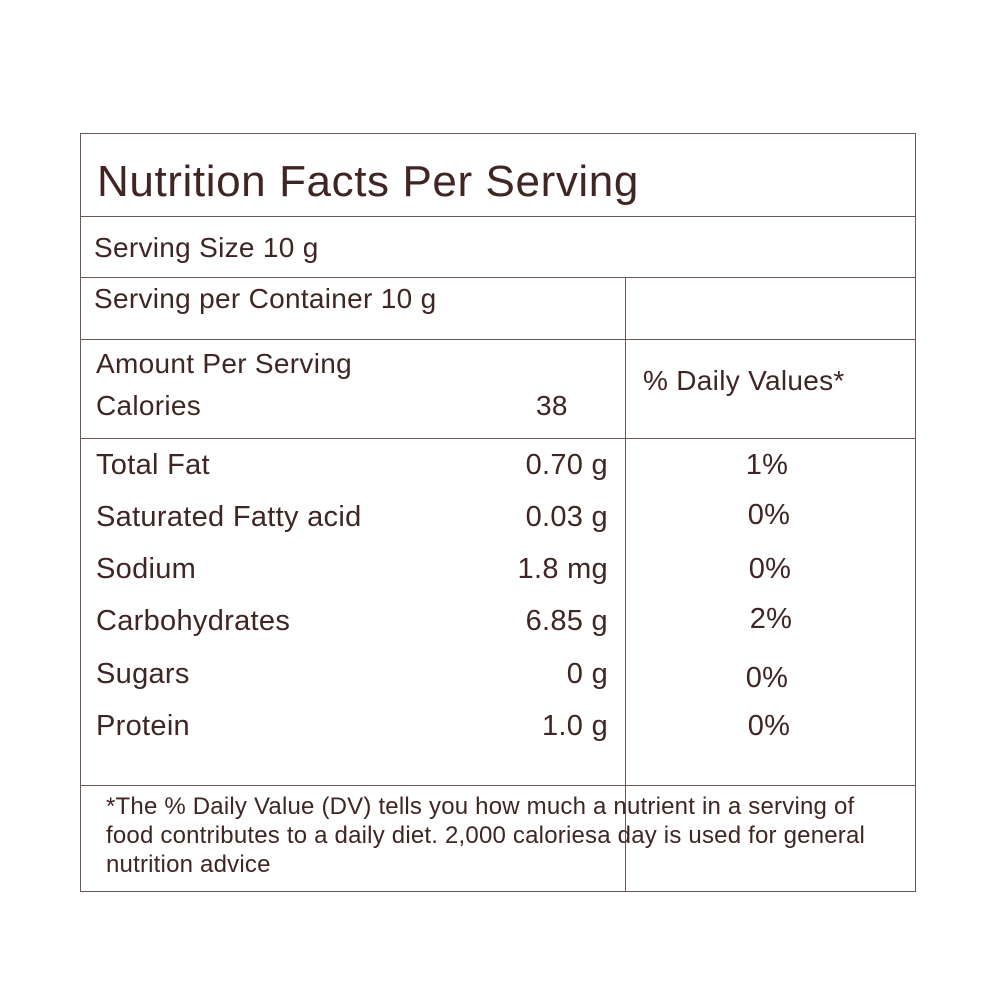 The width and height of the screenshot is (996, 993). What do you see at coordinates (498, 339) in the screenshot?
I see `divider-container` at bounding box center [498, 339].